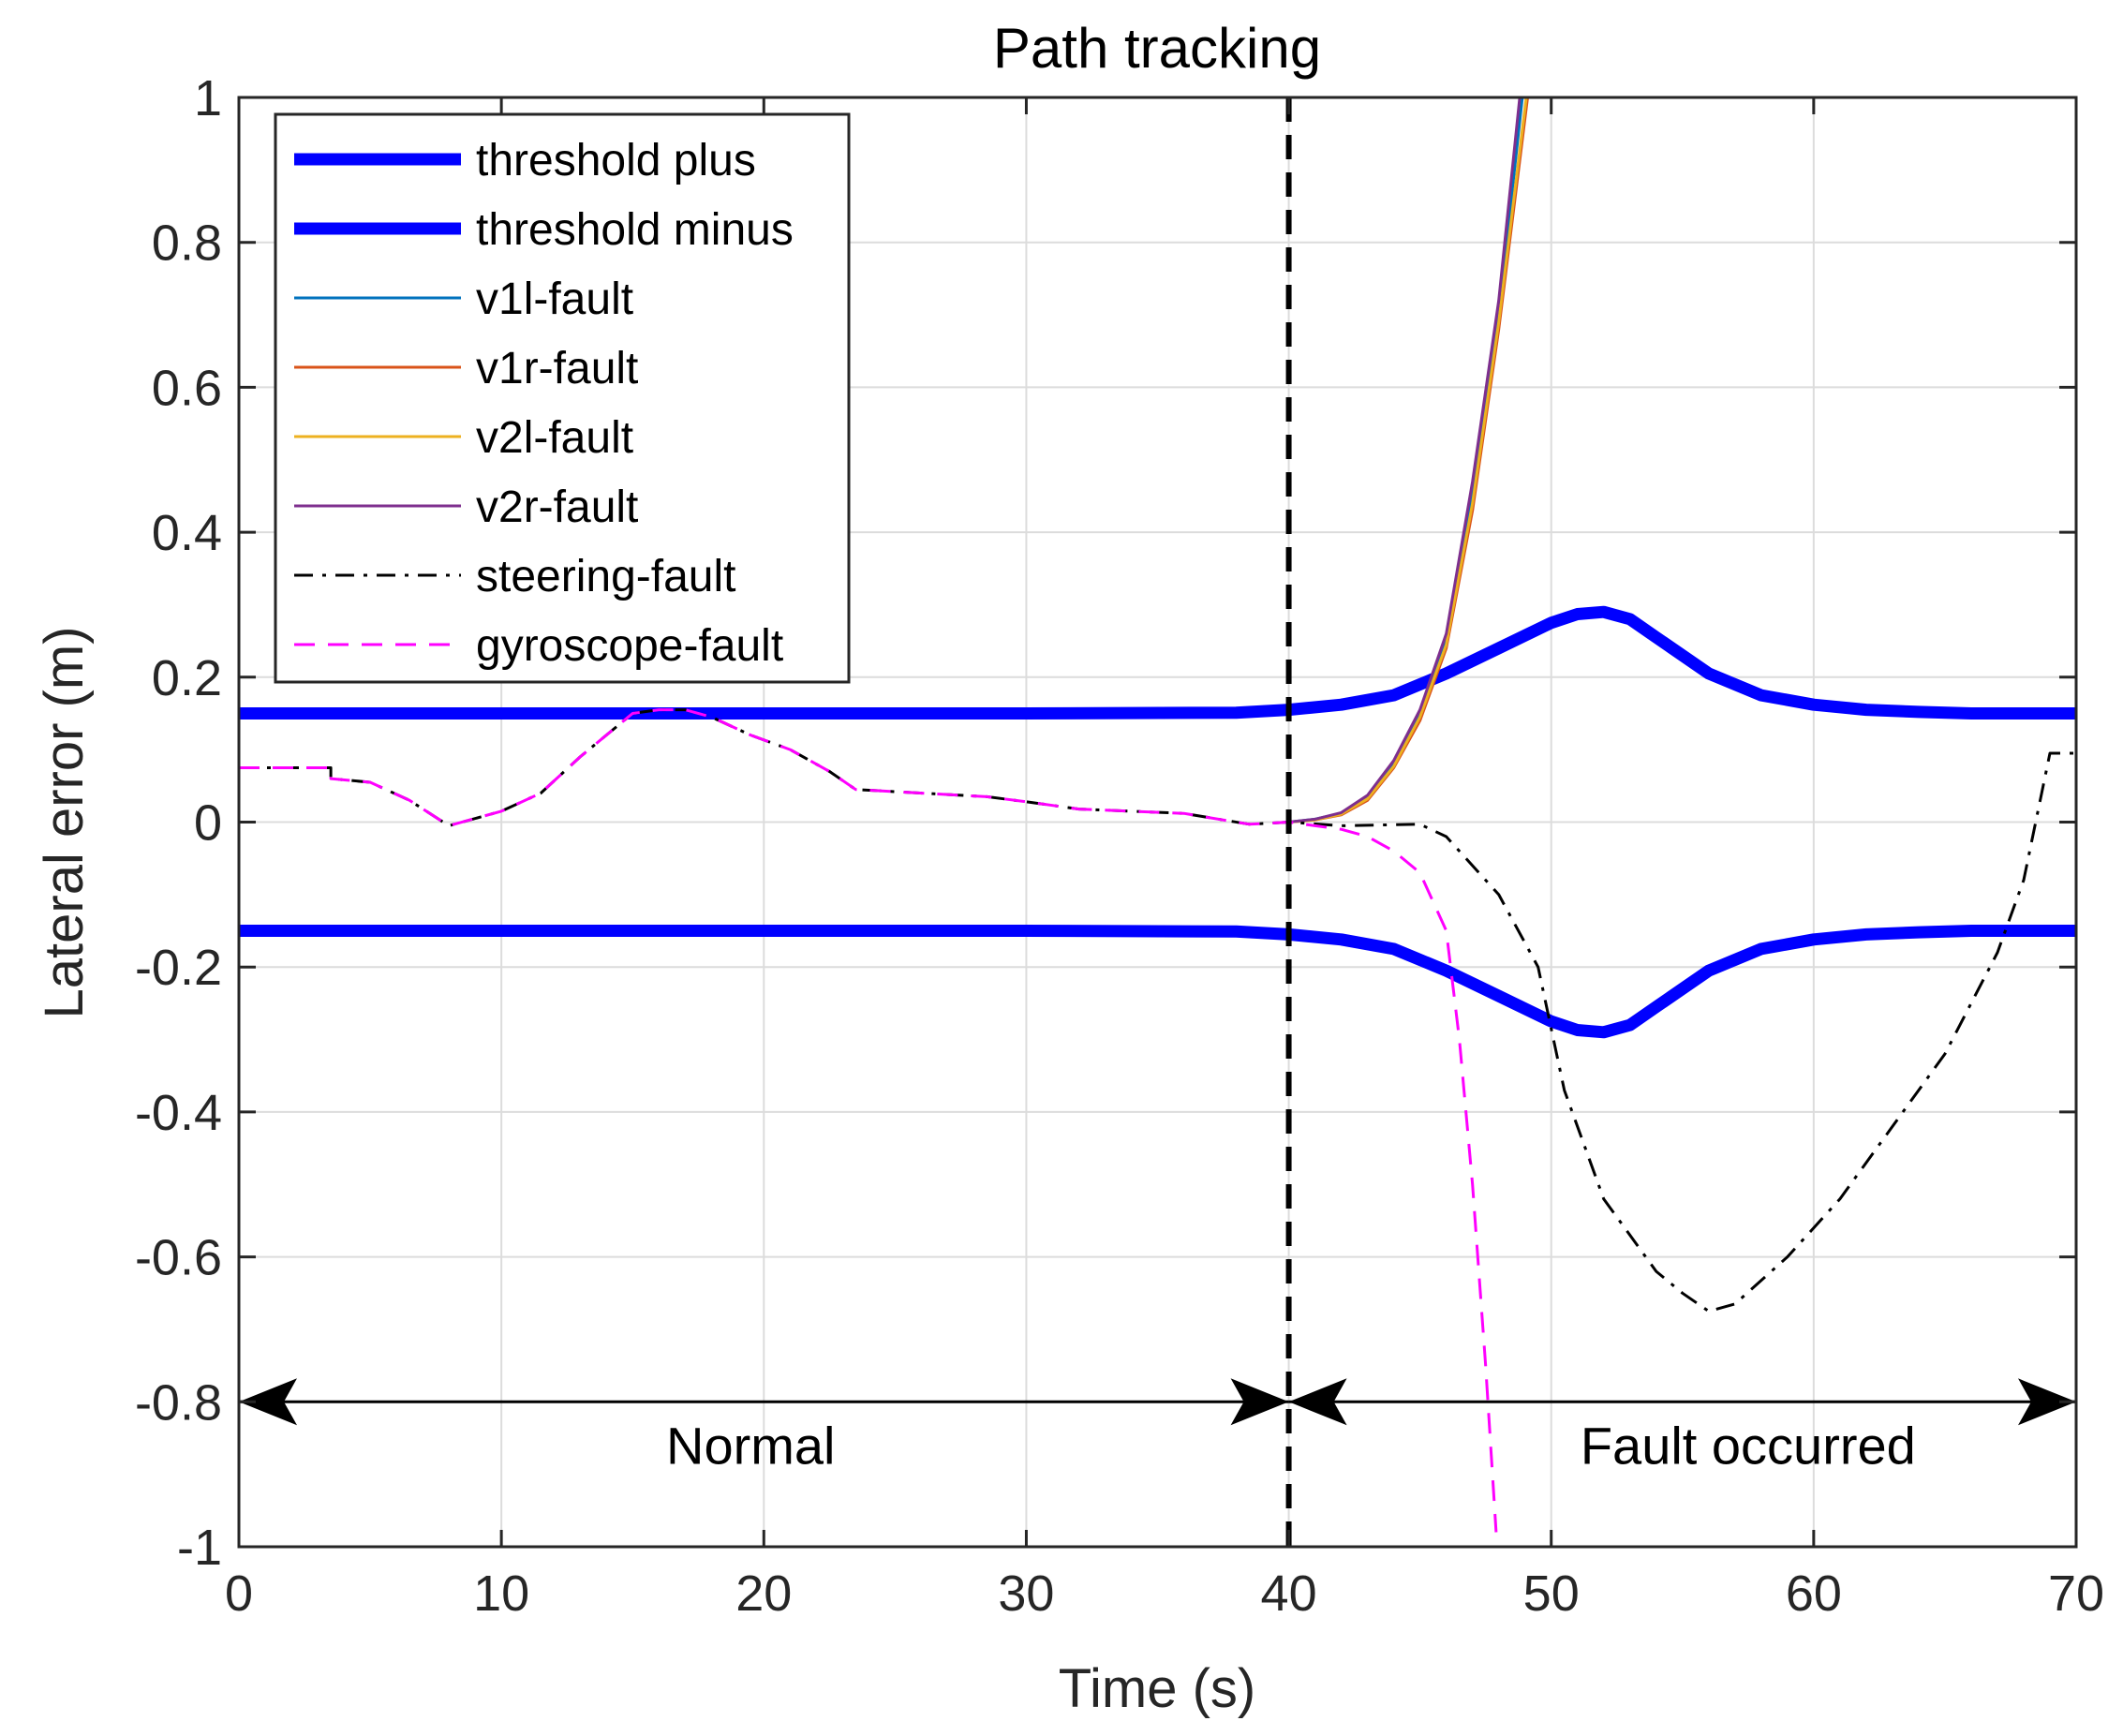  Describe the element at coordinates (554, 438) in the screenshot. I see `legend-label: v2l-fault` at that location.